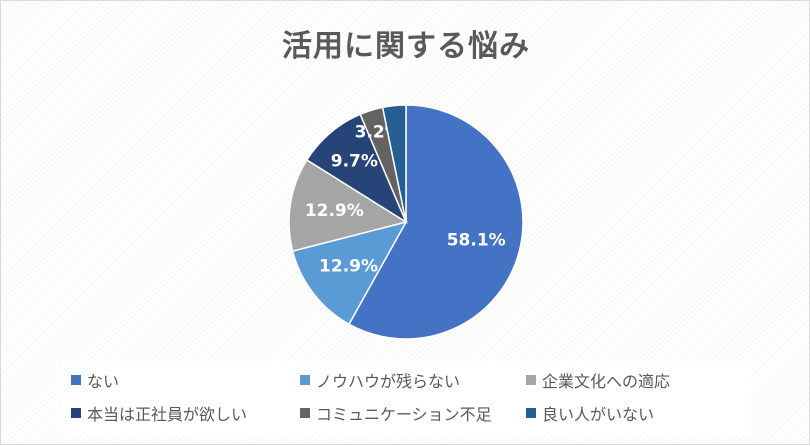 The image size is (810, 446). I want to click on legend-item: ノウハウが残らない, so click(380, 380).